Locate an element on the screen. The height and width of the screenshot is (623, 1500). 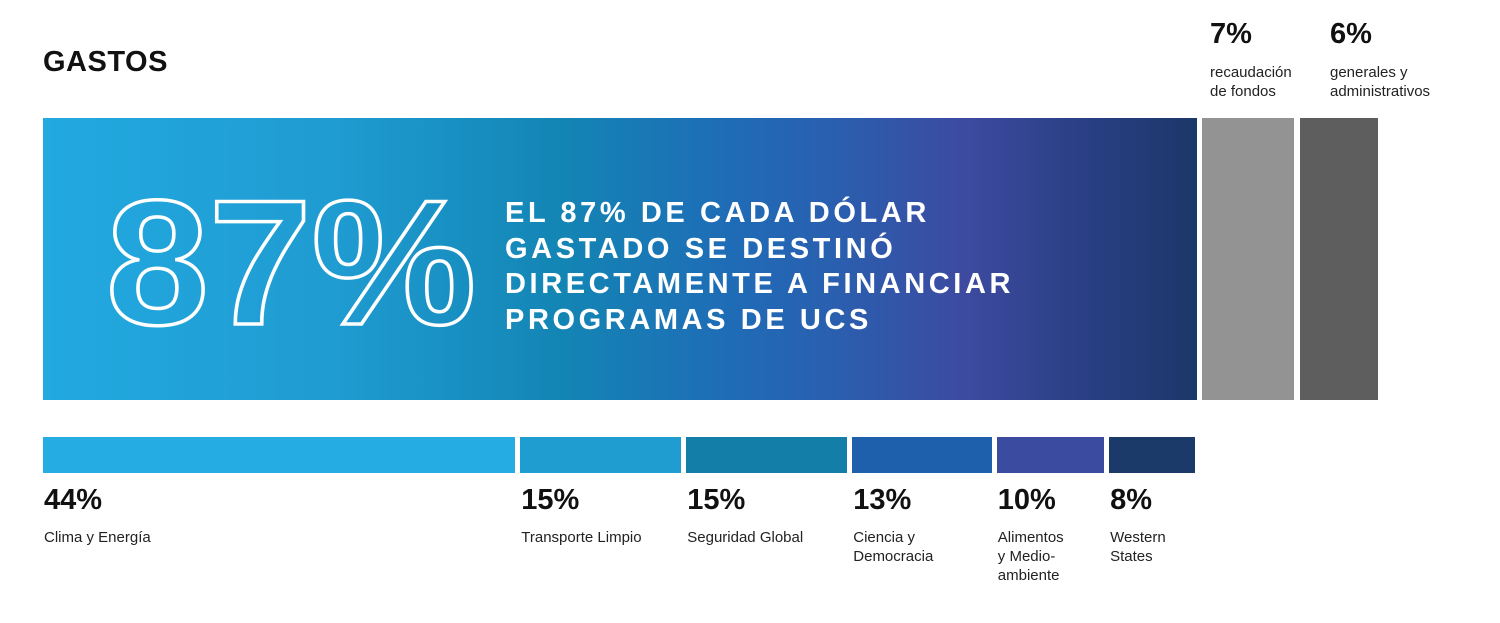
program-label: 13% Ciencia y Democracia is located at coordinates (933, 526).